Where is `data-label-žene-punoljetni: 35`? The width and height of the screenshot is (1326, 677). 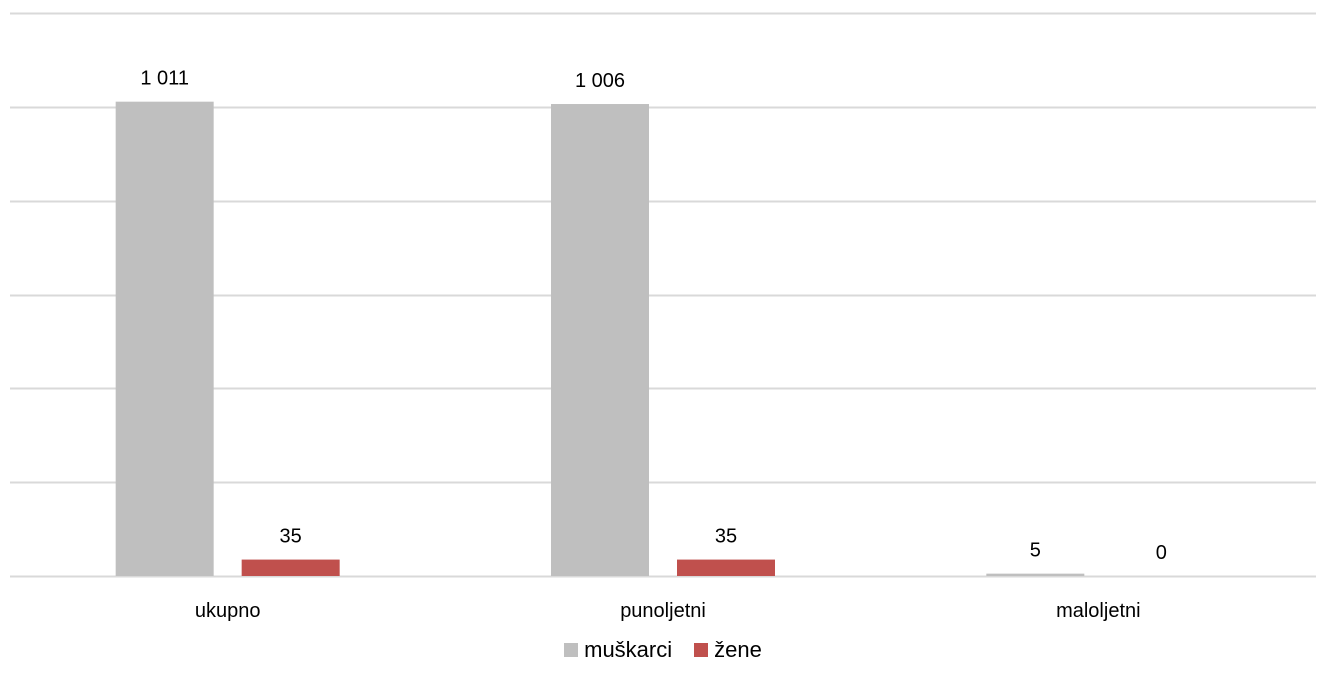
data-label-žene-punoljetni: 35 is located at coordinates (726, 537).